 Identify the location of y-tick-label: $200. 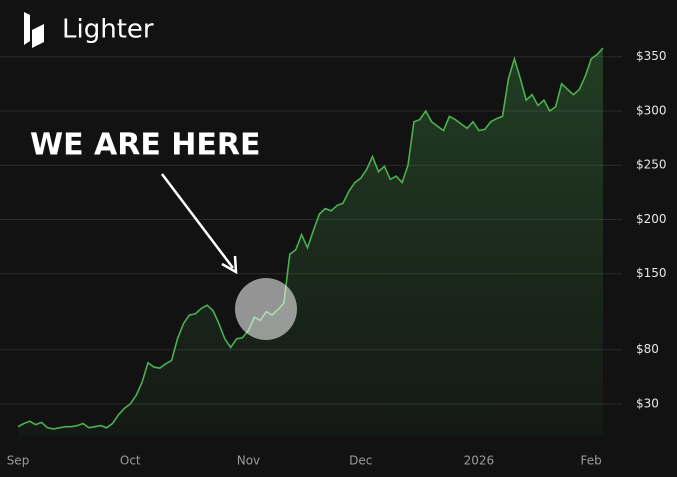
(651, 219).